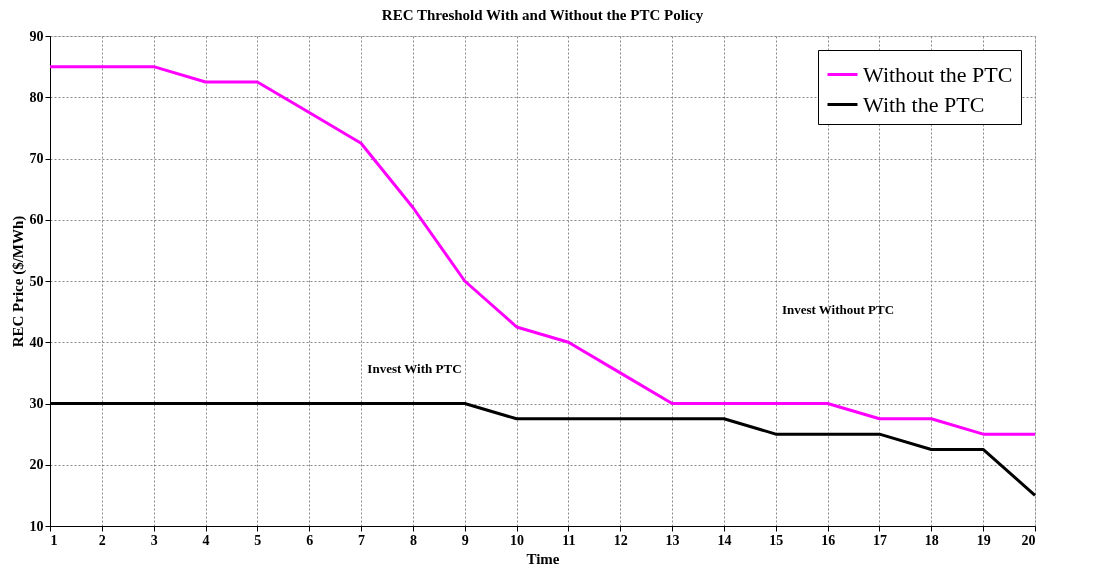  Describe the element at coordinates (776, 540) in the screenshot. I see `x-tick-label: 15` at that location.